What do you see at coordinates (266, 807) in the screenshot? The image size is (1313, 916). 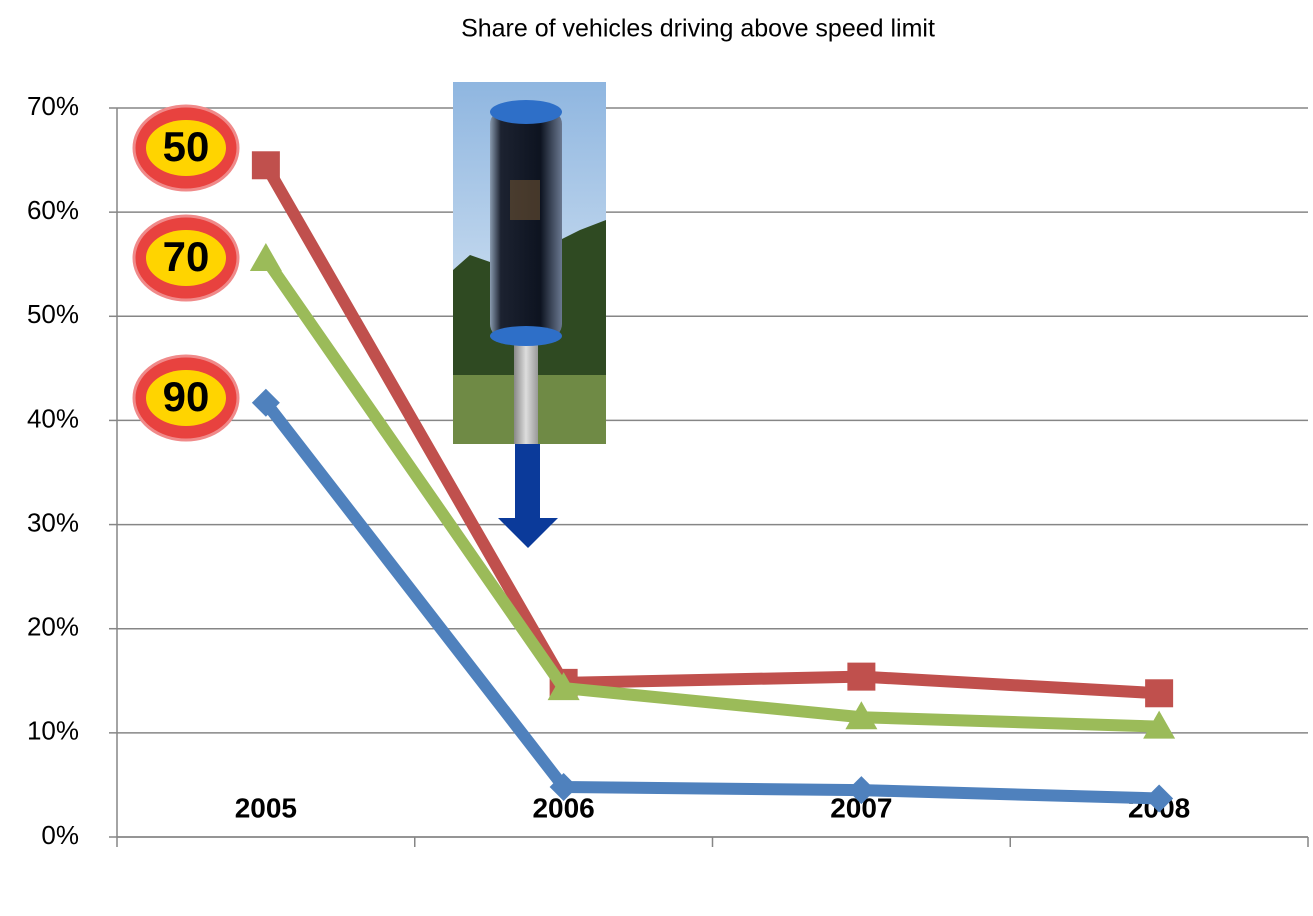 I see `x-tick-label: 2005` at bounding box center [266, 807].